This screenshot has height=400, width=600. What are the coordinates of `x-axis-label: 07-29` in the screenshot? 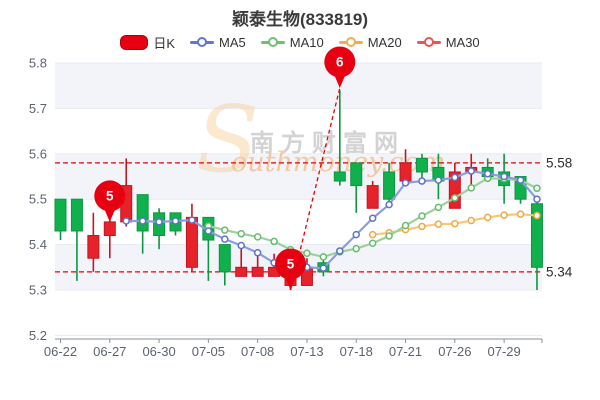 It's located at (503, 351).